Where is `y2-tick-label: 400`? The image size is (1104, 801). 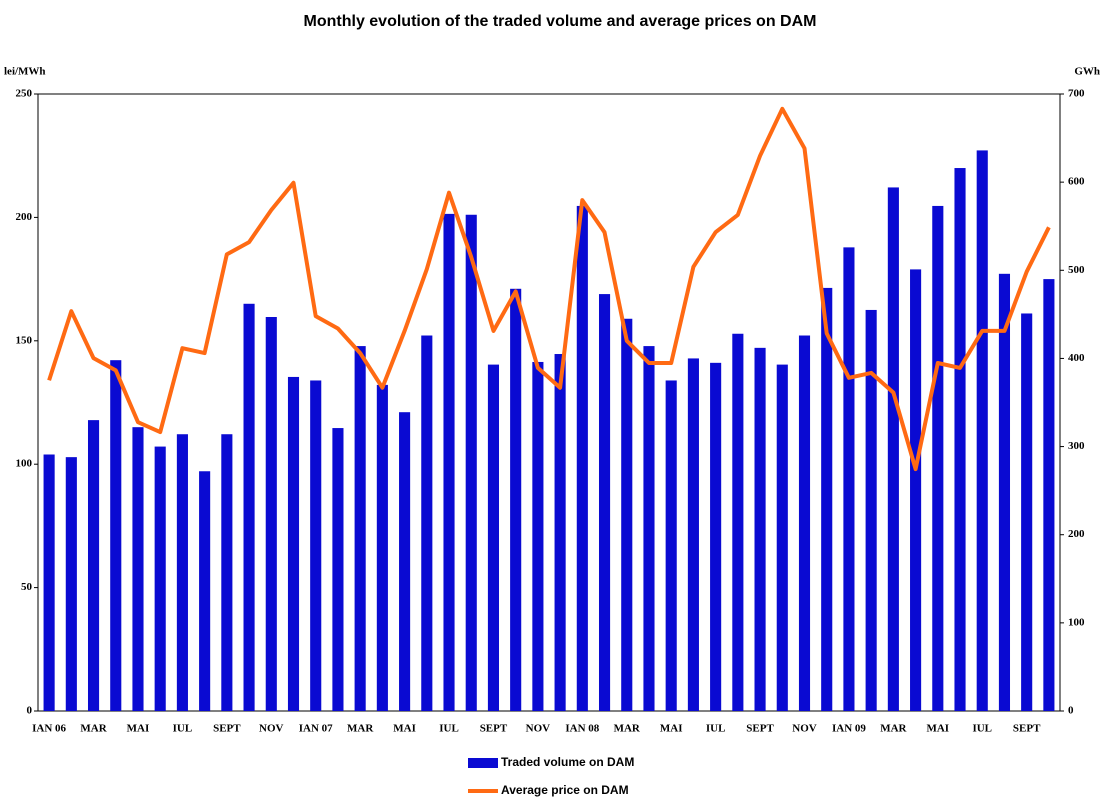 y2-tick-label: 400 is located at coordinates (1076, 358).